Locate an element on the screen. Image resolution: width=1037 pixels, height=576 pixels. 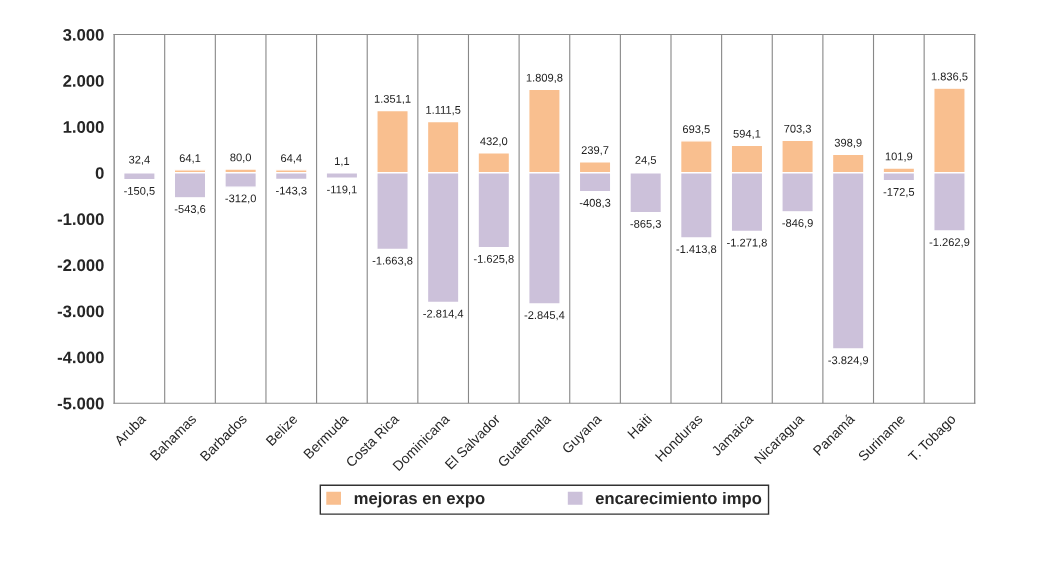
data-label: 693,5 is located at coordinates (696, 130).